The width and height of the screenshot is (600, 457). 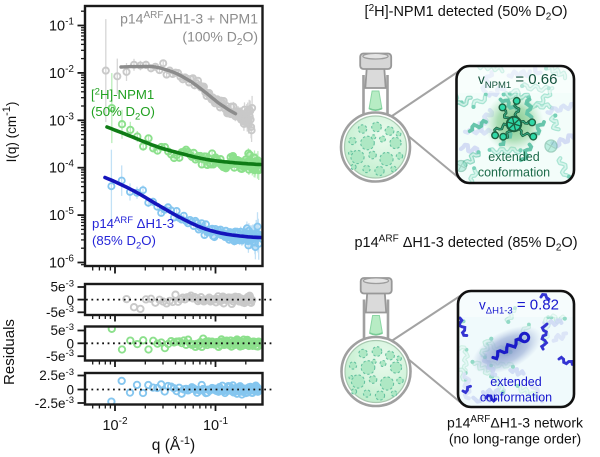 What do you see at coordinates (466, 13) in the screenshot?
I see `svg-text: [2H]-NPM1 detected (50% D2O)` at bounding box center [466, 13].